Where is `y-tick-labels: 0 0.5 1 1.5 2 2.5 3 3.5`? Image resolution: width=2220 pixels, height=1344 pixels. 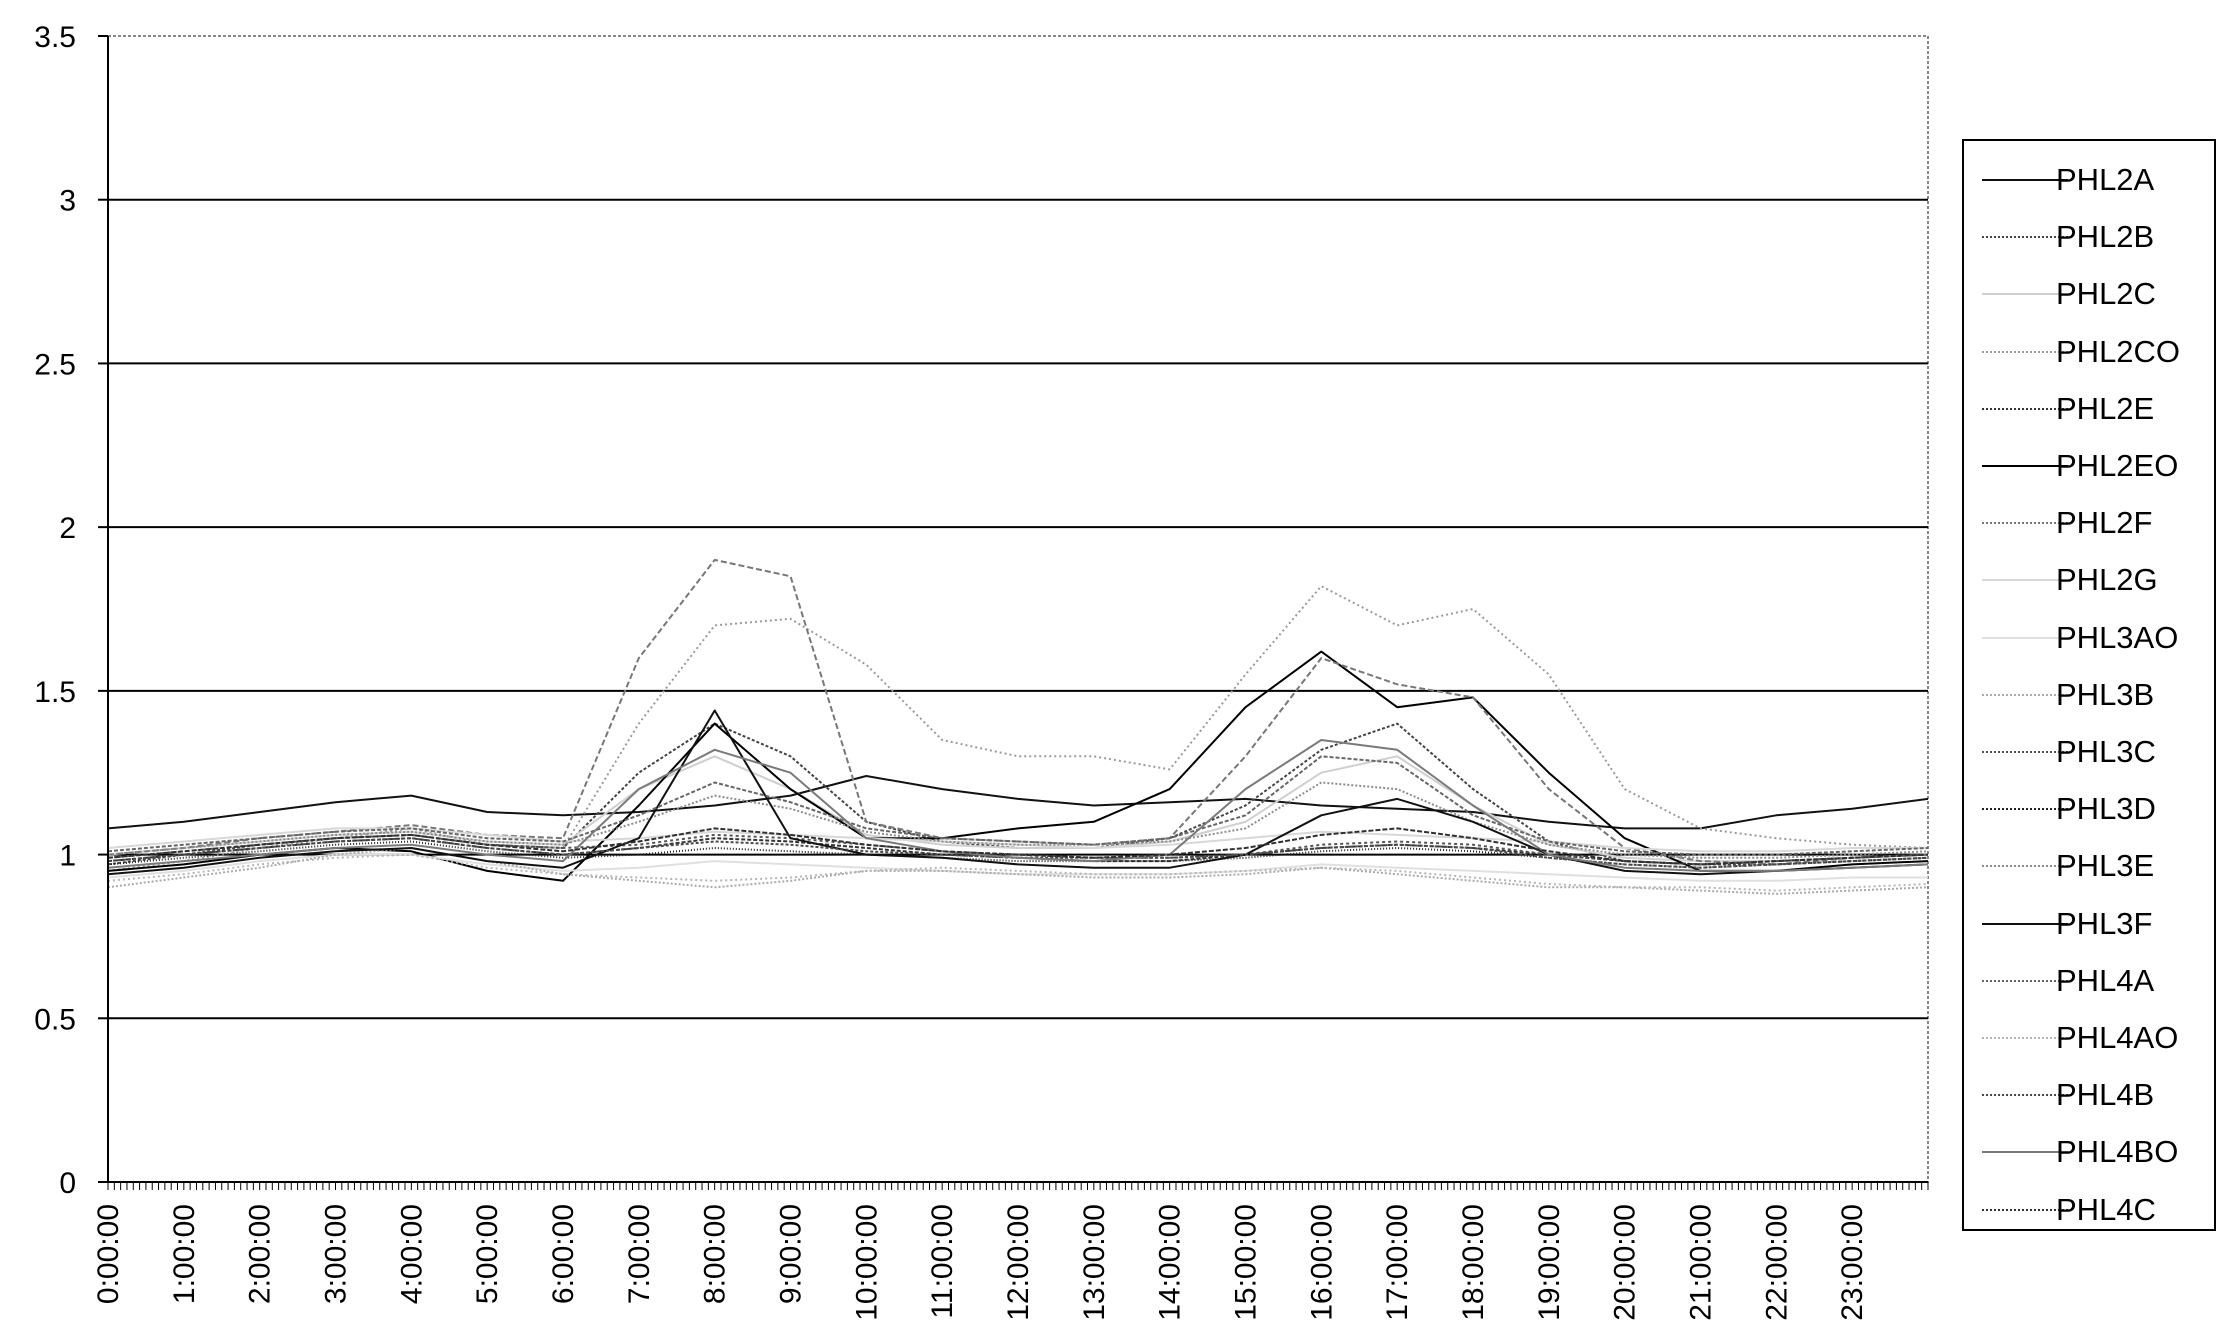
y-tick-labels: 0 0.5 1 1.5 2 2.5 3 3.5 is located at coordinates (55, 610).